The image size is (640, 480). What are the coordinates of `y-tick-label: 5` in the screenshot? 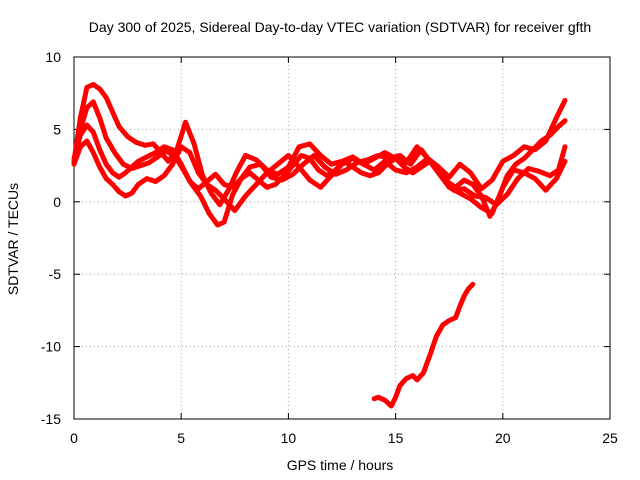 It's located at (57, 129).